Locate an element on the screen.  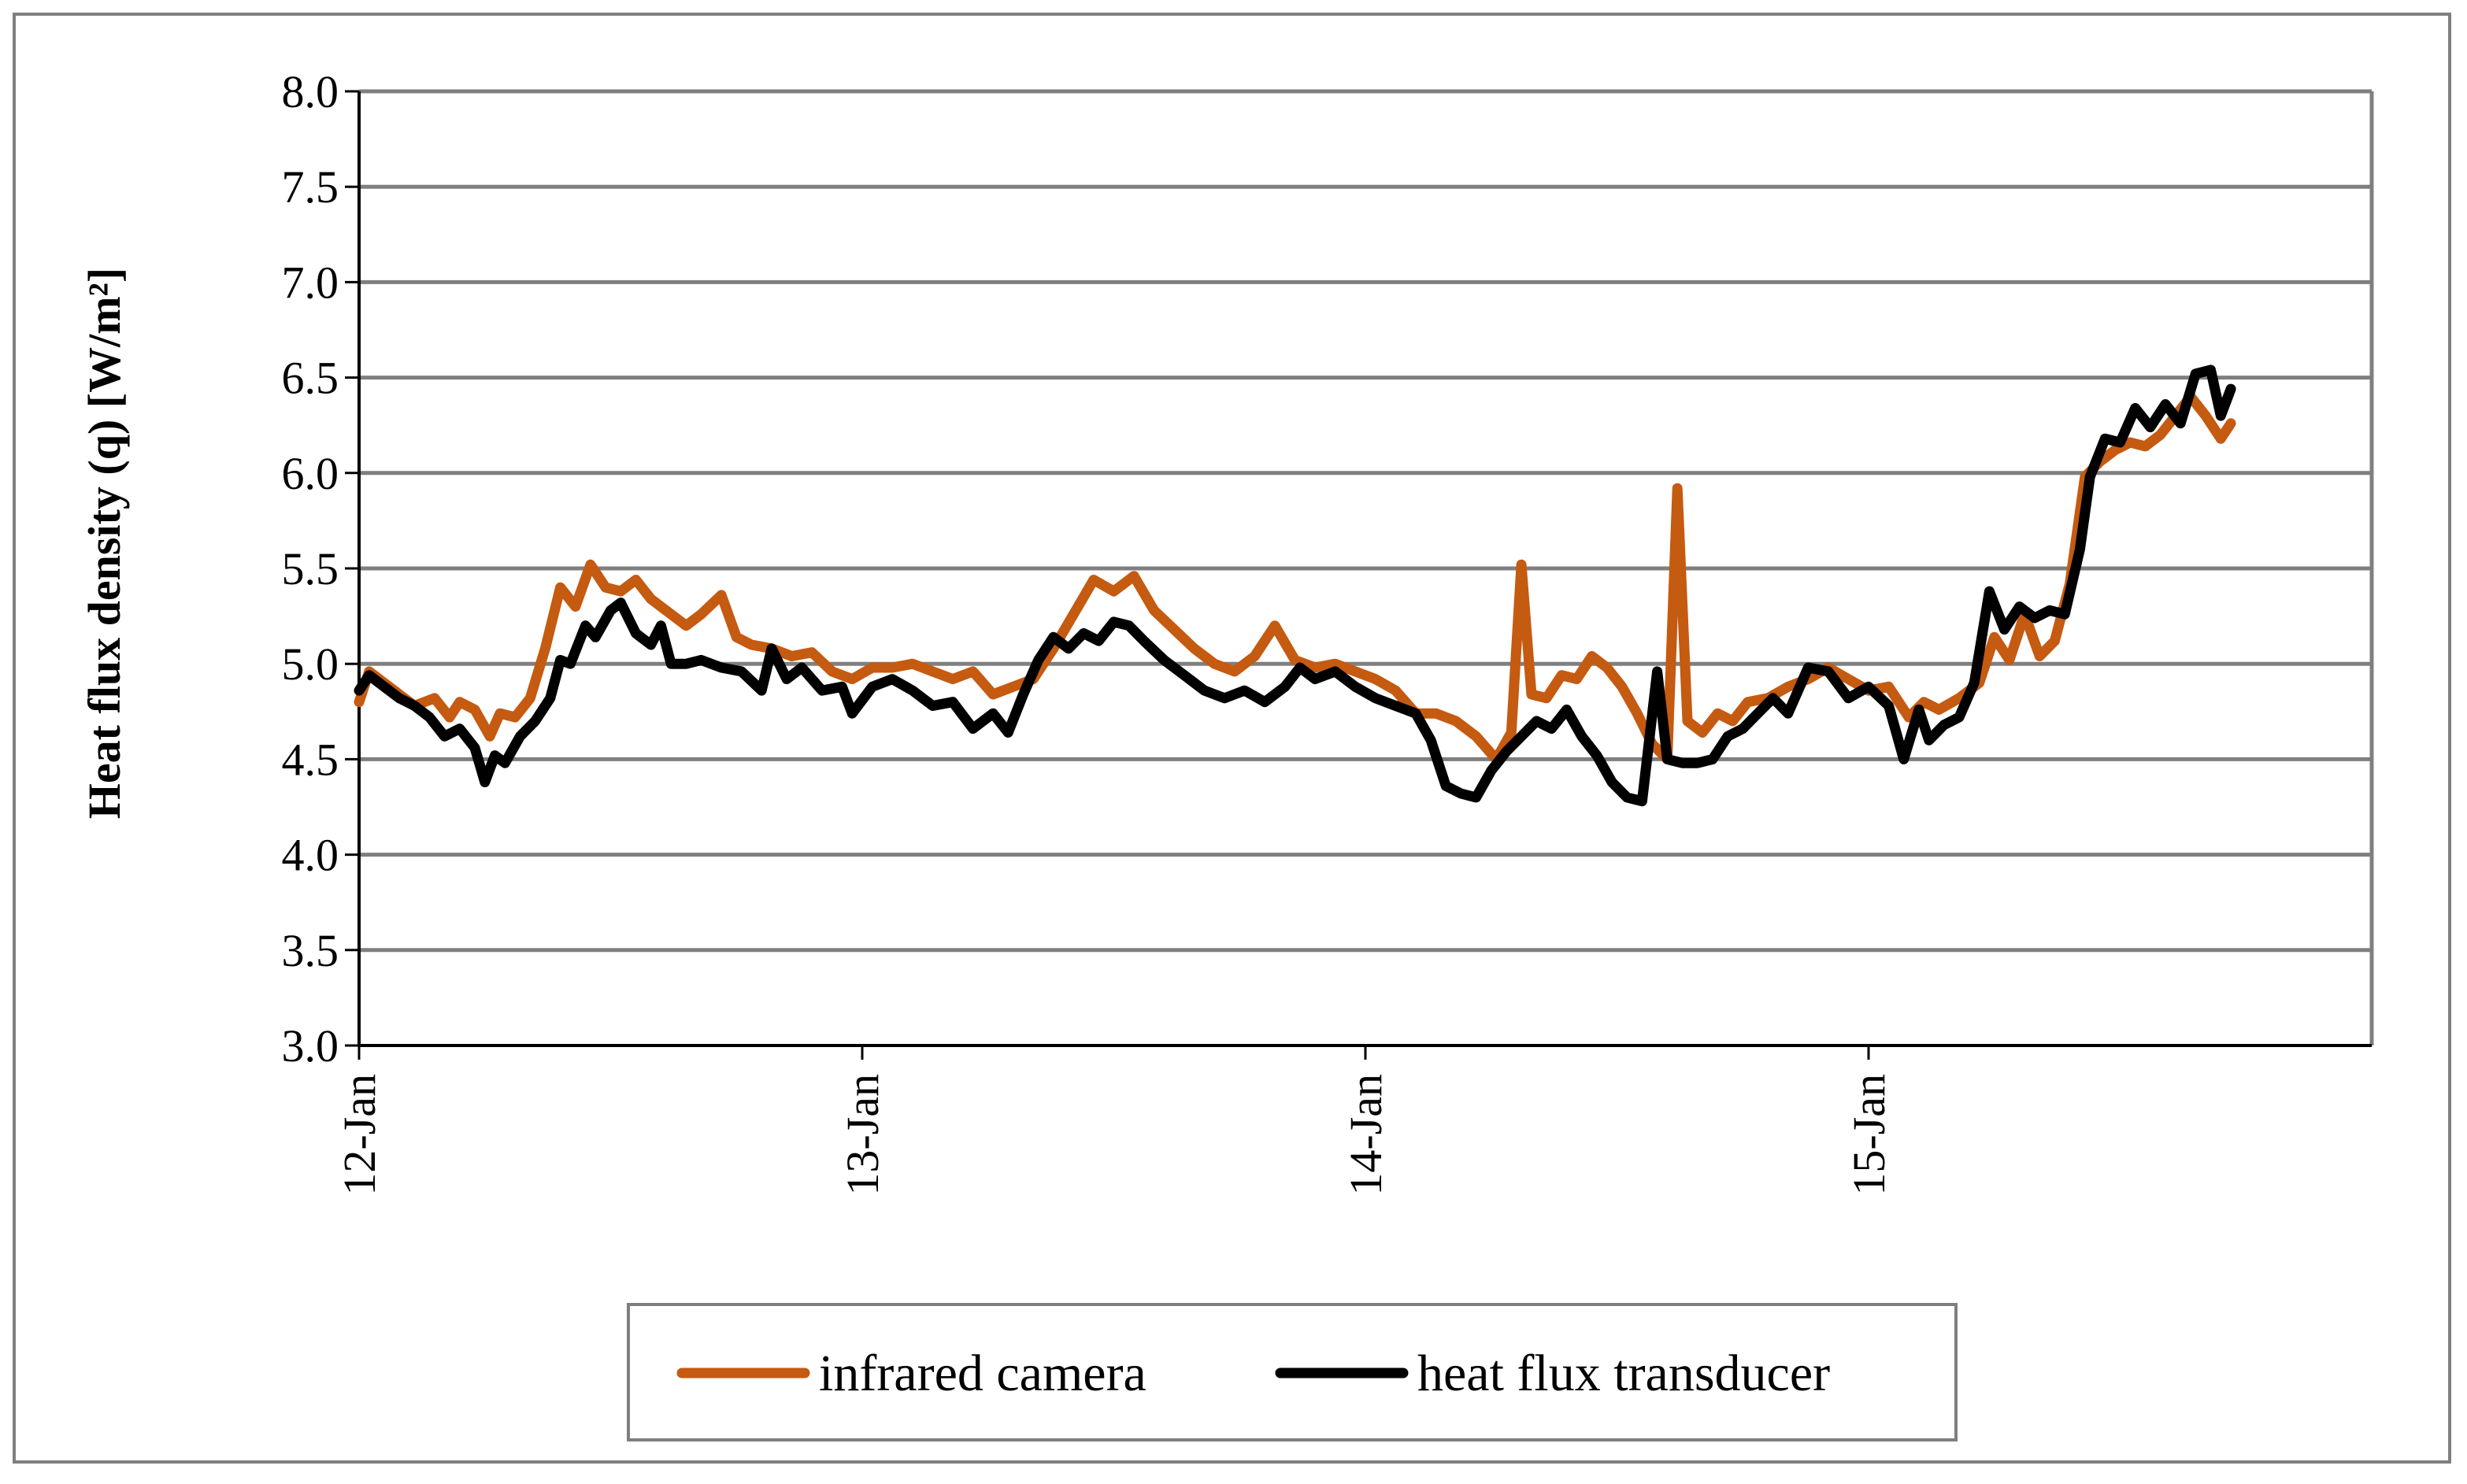
x-tick-label-0: 12-Jan is located at coordinates (359, 1135).